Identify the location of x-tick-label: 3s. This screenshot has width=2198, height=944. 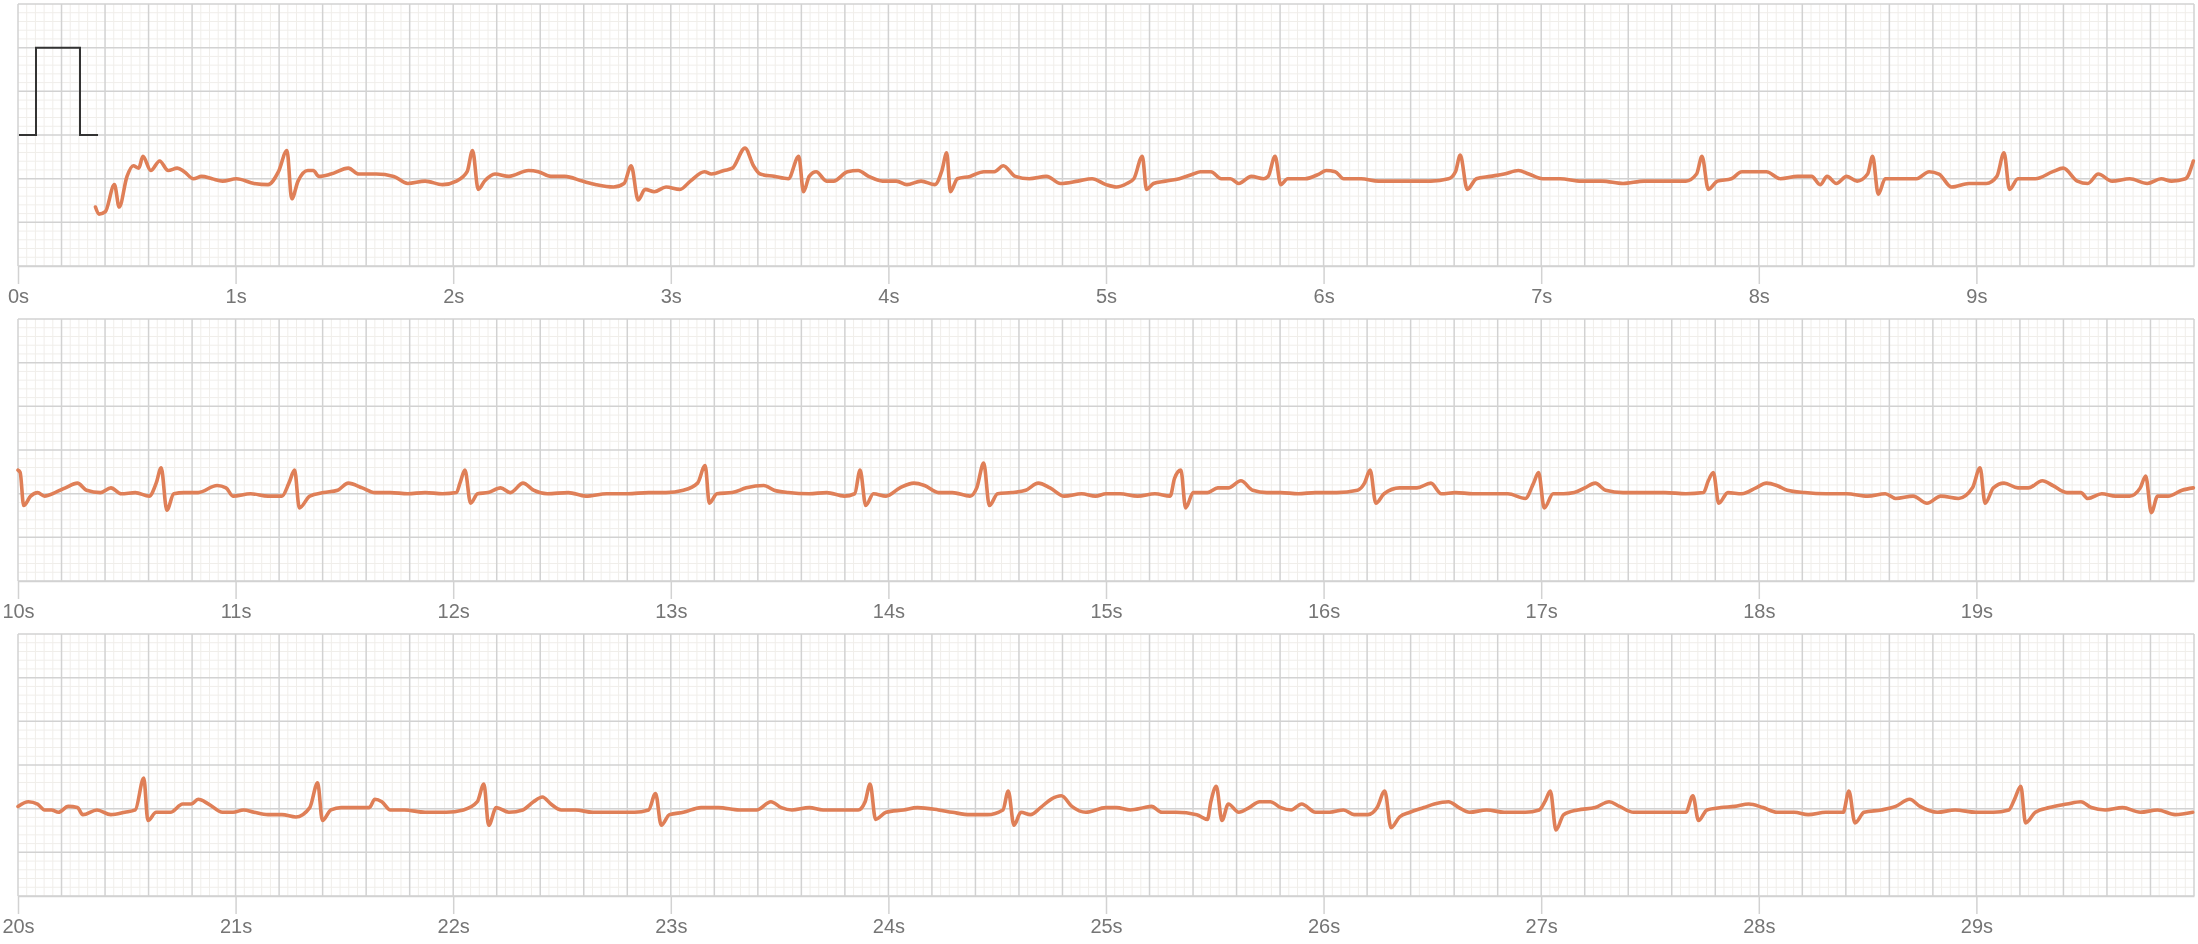
(671, 296).